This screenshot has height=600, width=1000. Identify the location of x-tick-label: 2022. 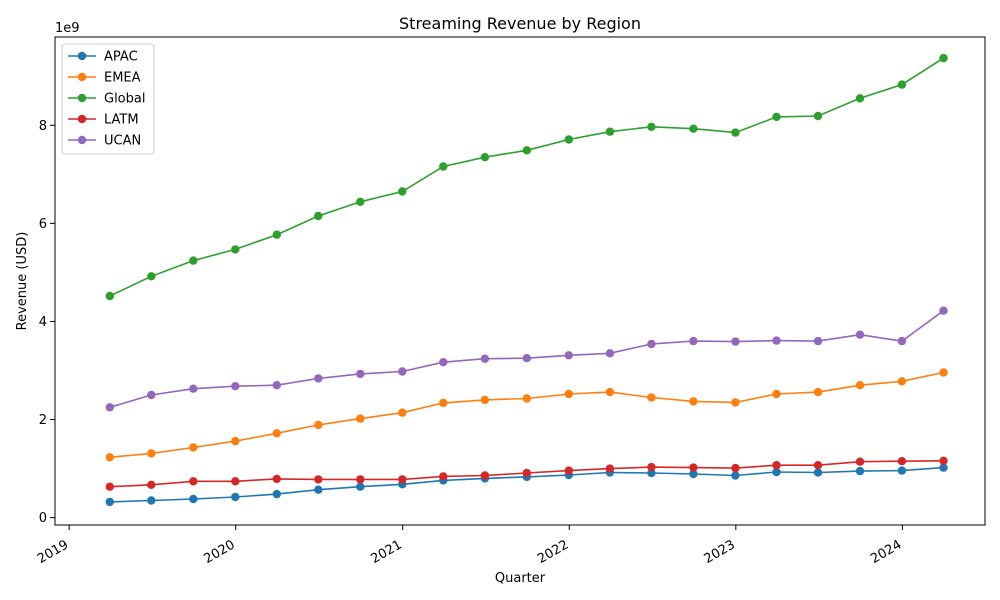
(553, 552).